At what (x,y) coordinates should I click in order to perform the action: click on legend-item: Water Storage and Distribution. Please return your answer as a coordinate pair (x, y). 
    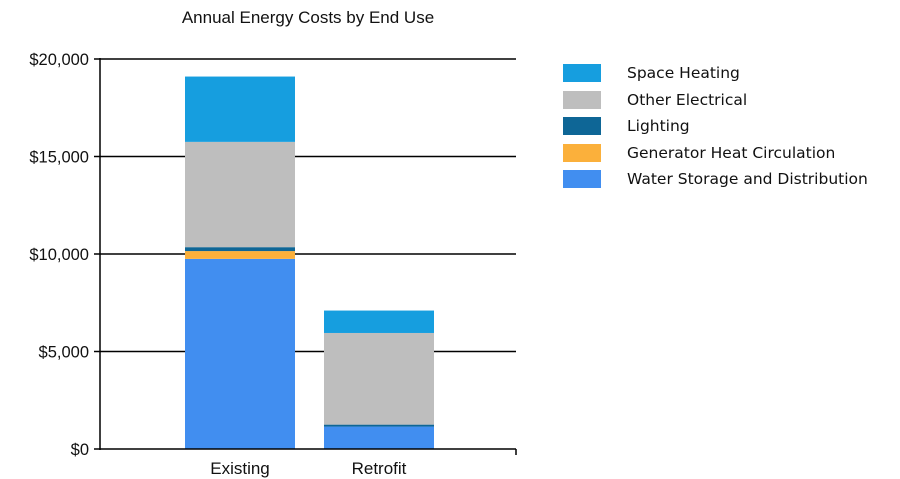
    Looking at the image, I should click on (715, 179).